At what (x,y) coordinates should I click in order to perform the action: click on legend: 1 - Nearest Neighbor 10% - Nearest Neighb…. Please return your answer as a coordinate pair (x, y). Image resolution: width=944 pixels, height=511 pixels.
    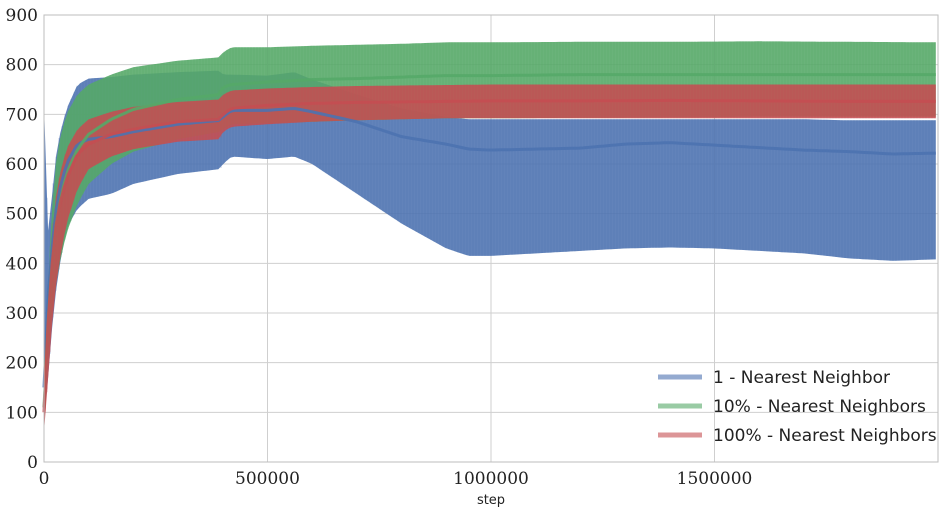
    Looking at the image, I should click on (797, 407).